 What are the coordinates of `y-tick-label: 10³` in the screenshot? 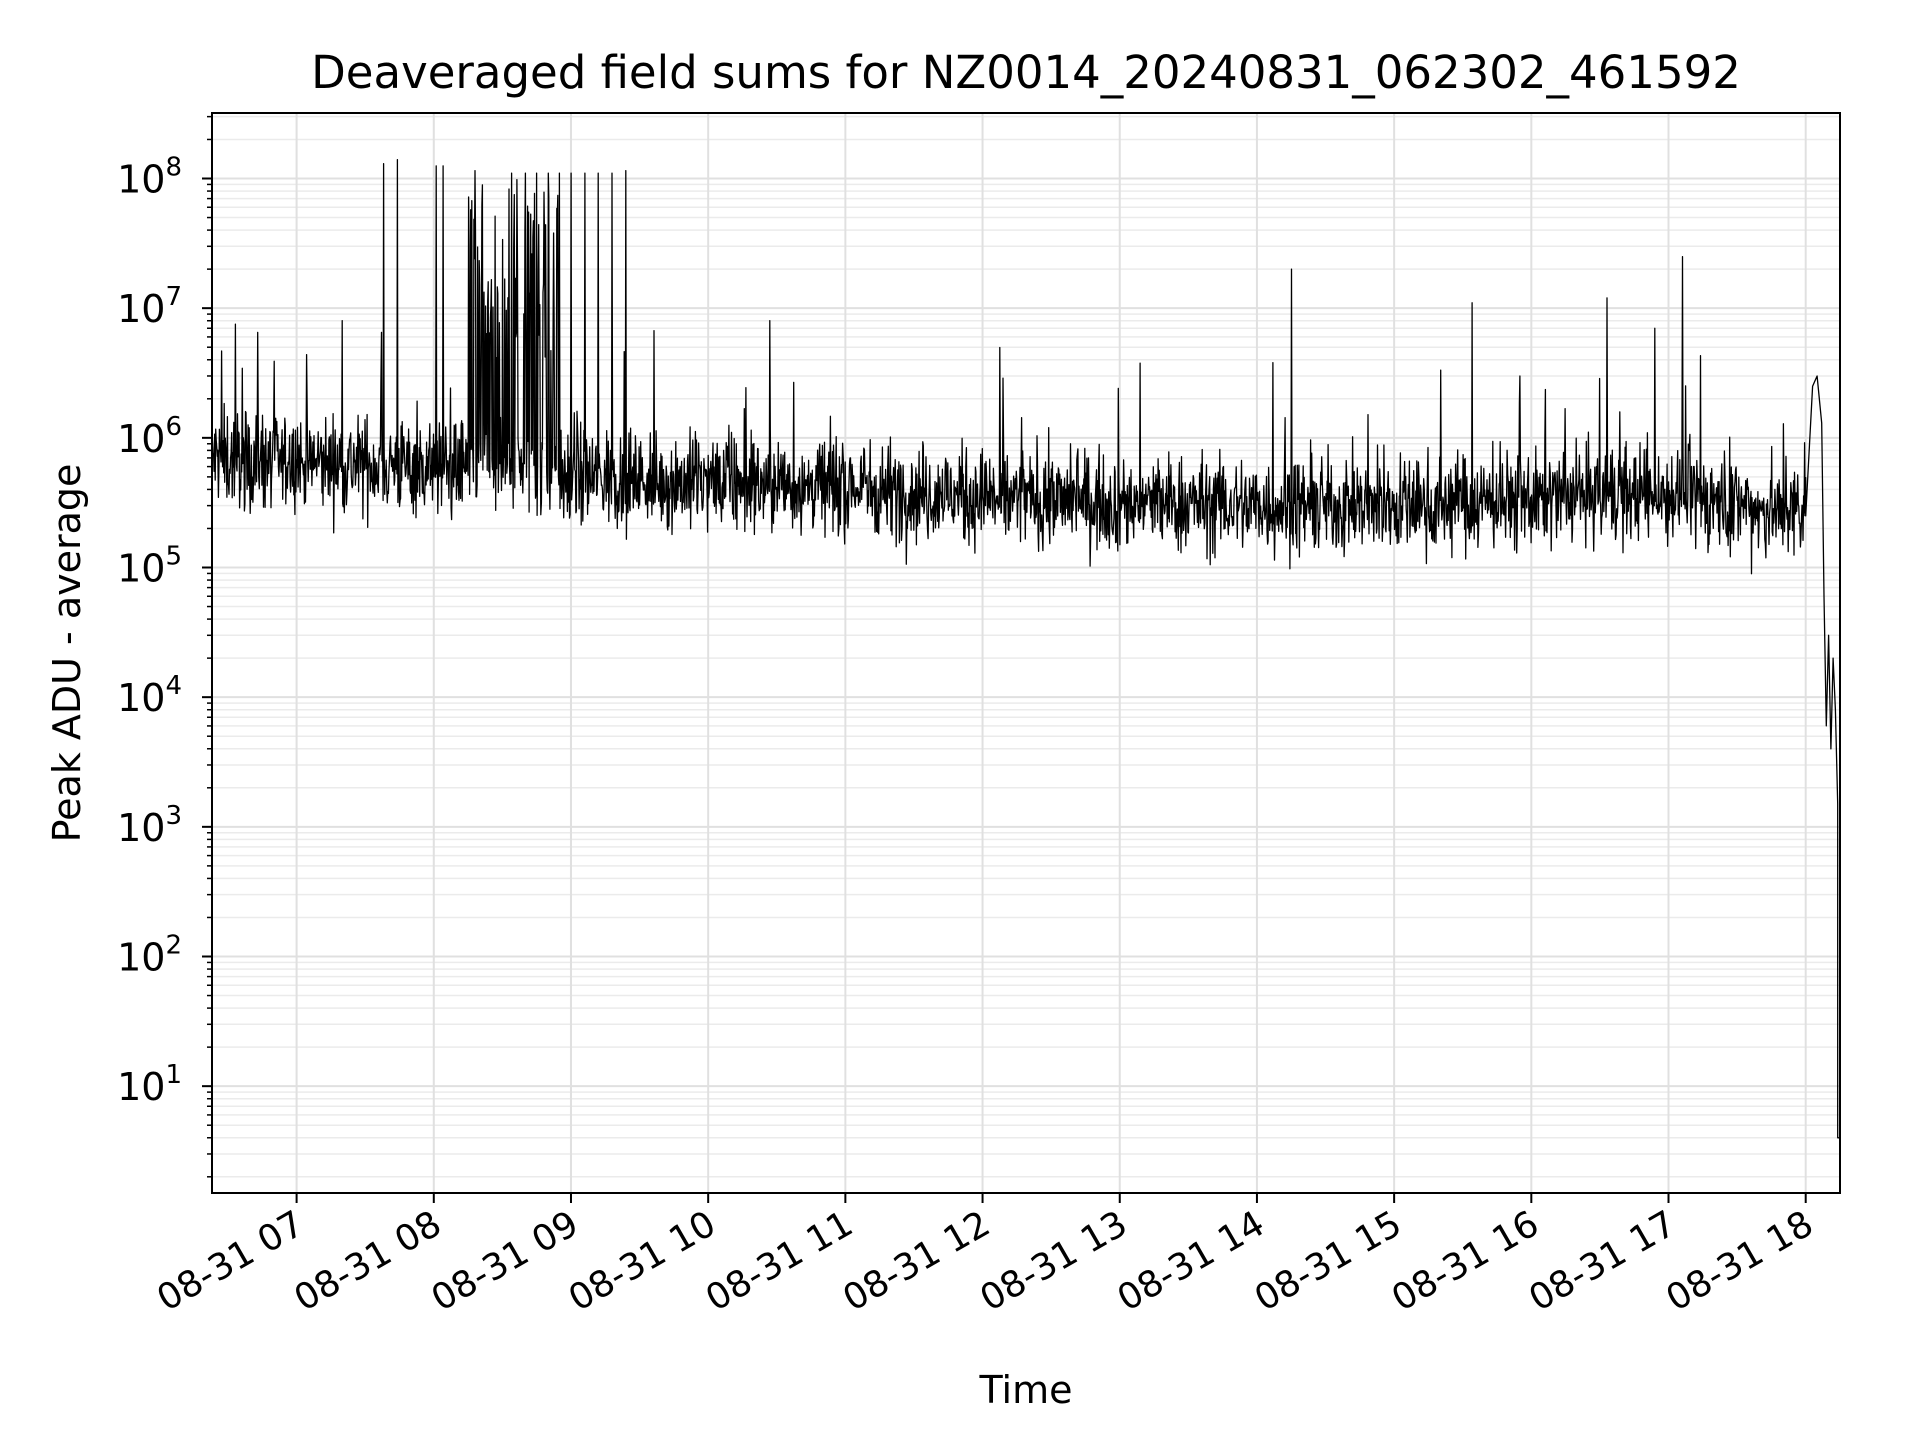 It's located at (149, 825).